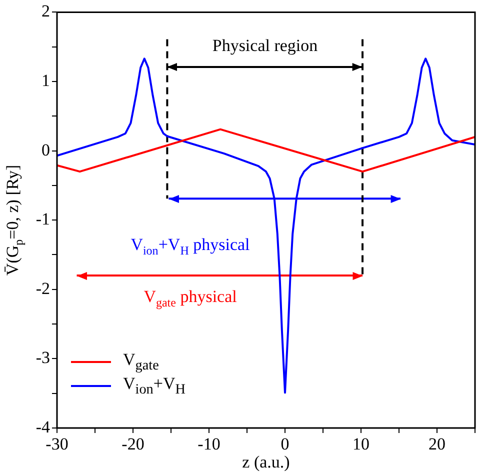 The image size is (480, 473). Describe the element at coordinates (133, 444) in the screenshot. I see `x-tick-label: -20` at that location.